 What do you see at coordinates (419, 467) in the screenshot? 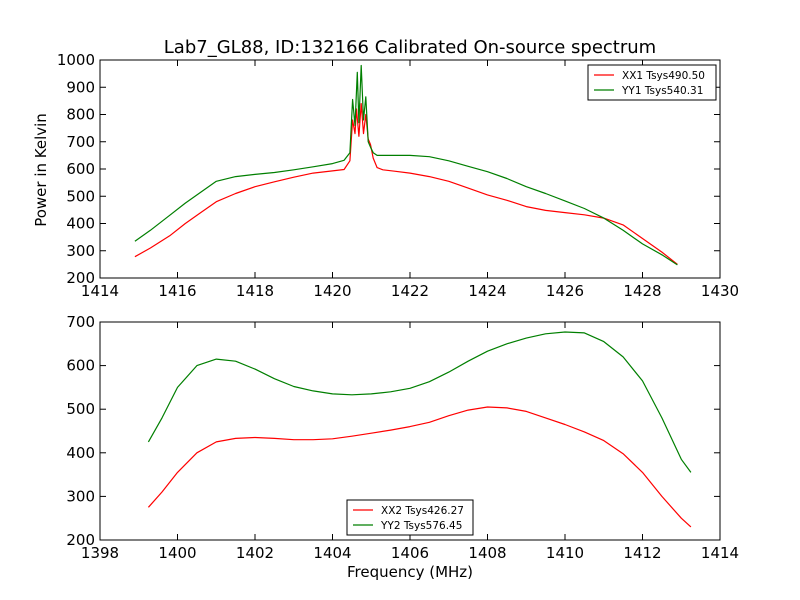
I see `series-line-xx2` at bounding box center [419, 467].